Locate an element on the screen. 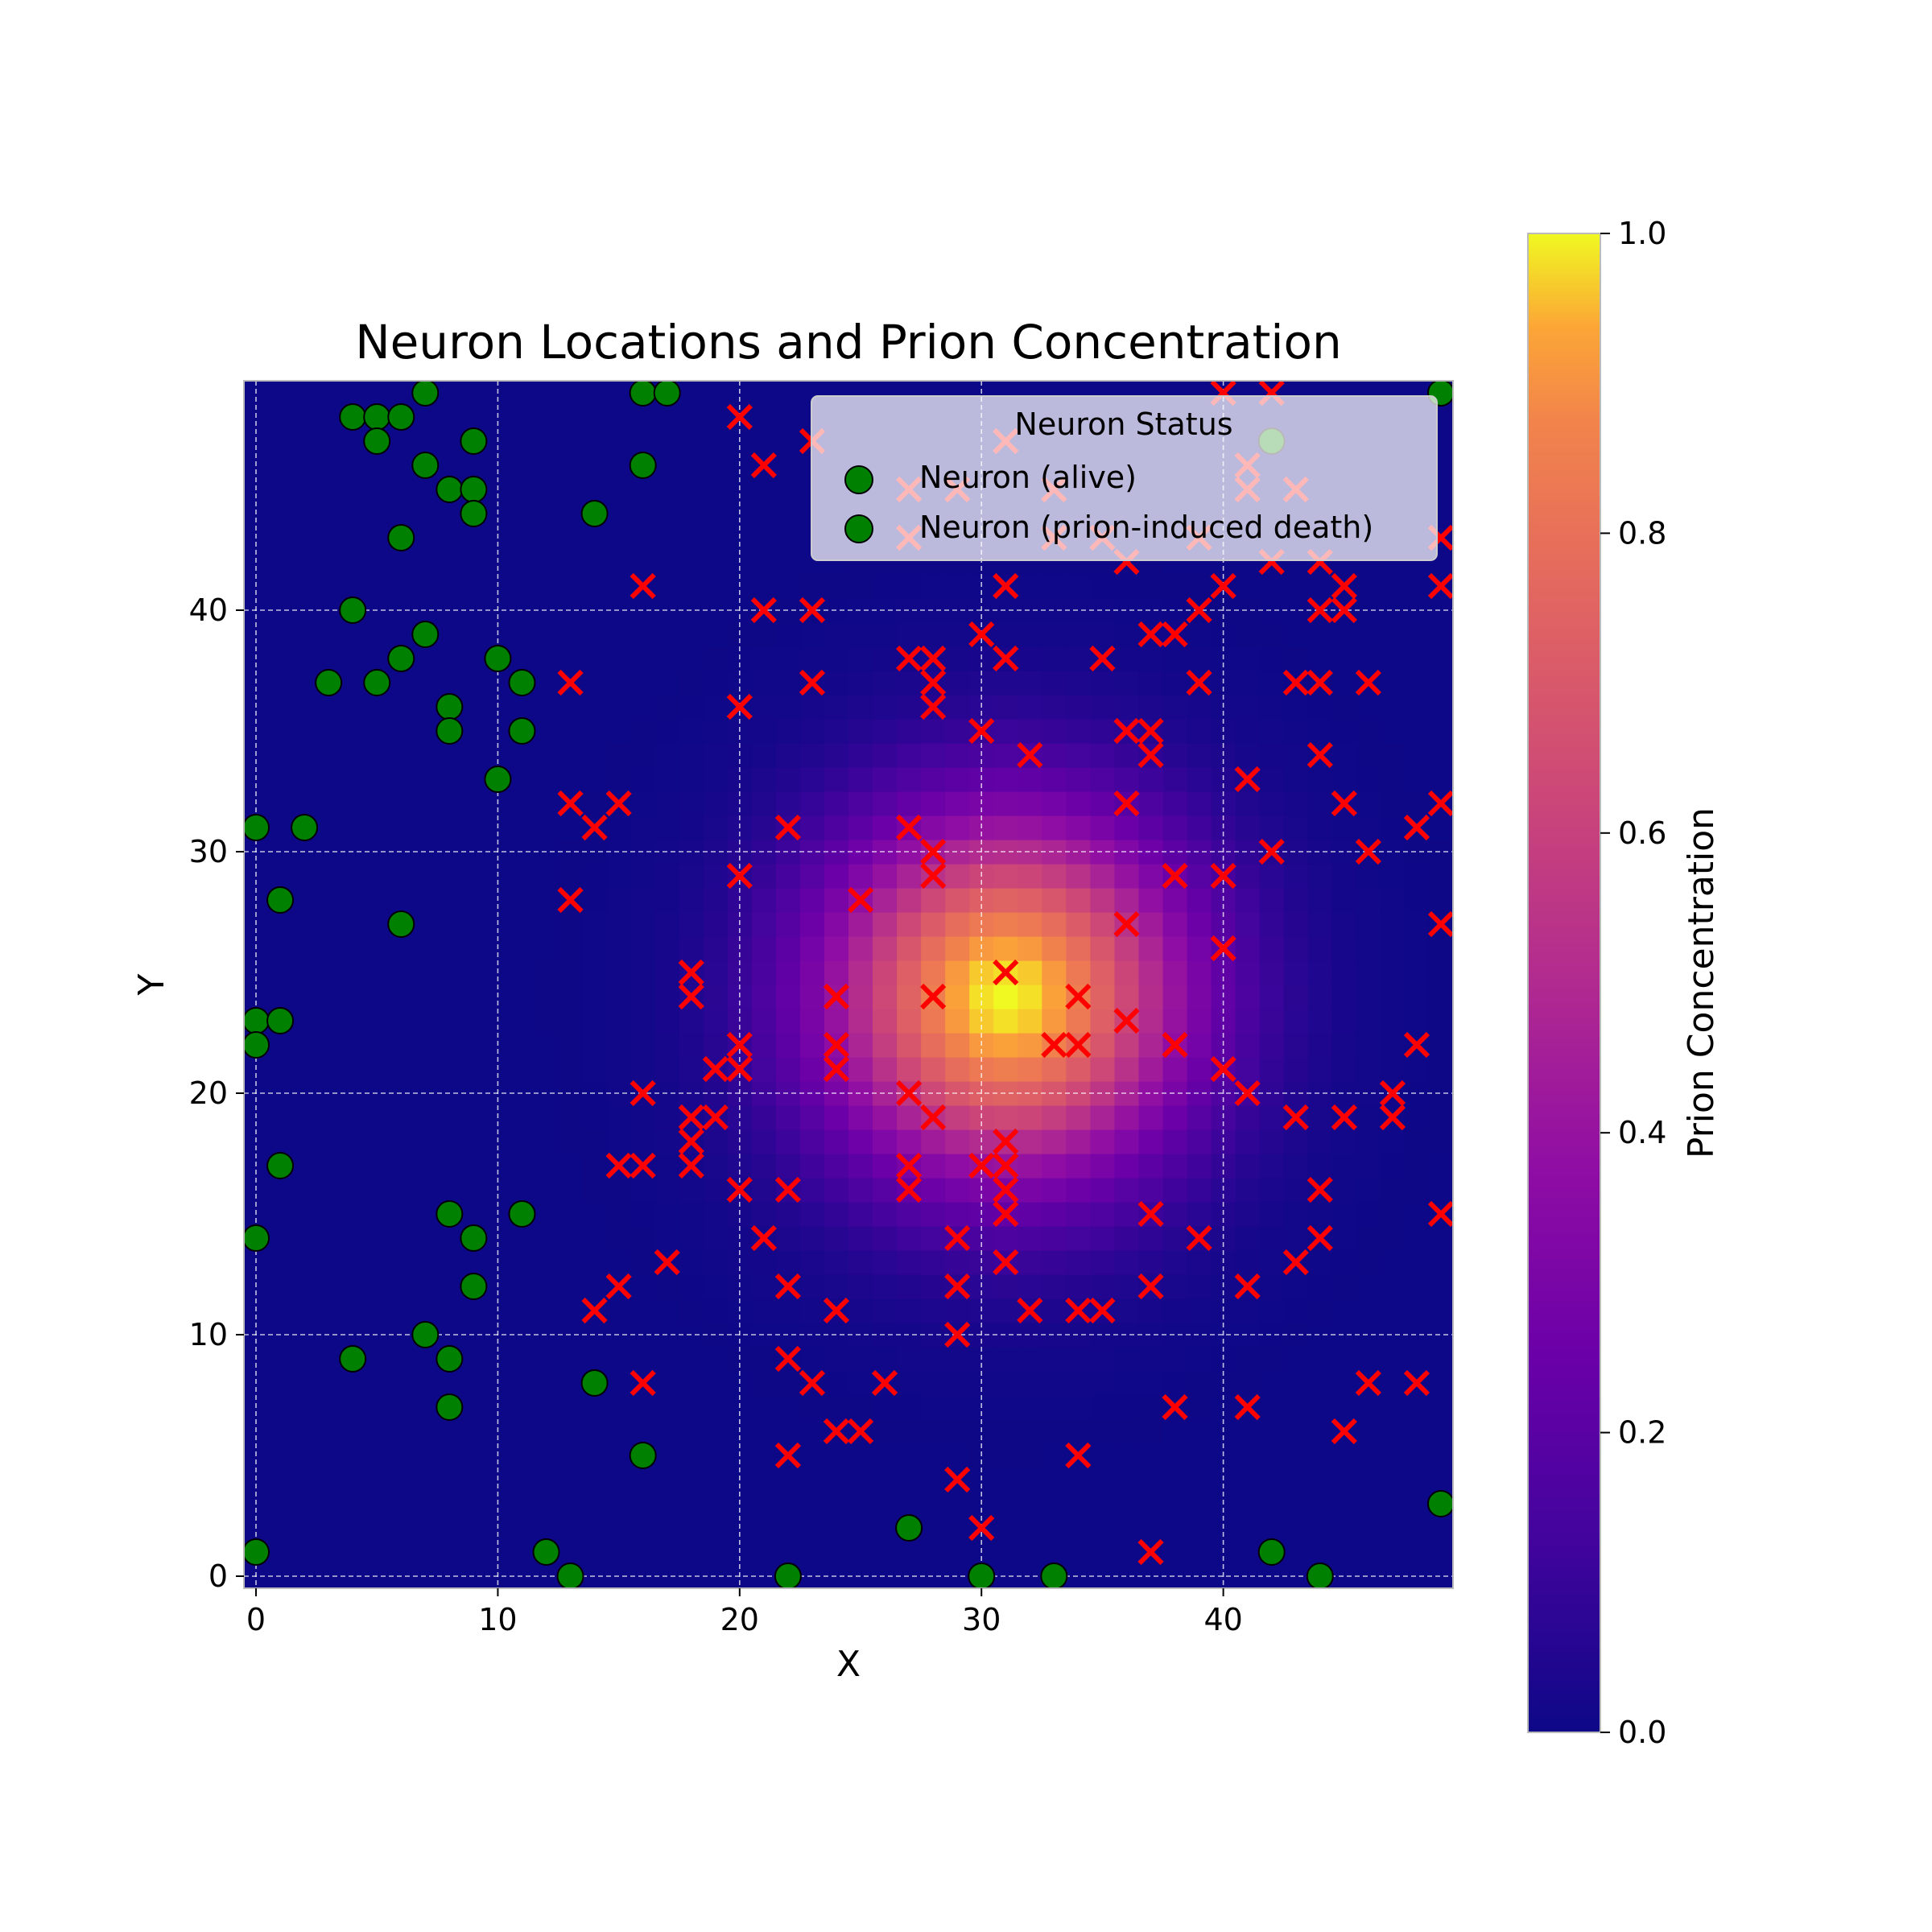  chart-title: Neuron Locations and Prion Concentration is located at coordinates (848, 342).